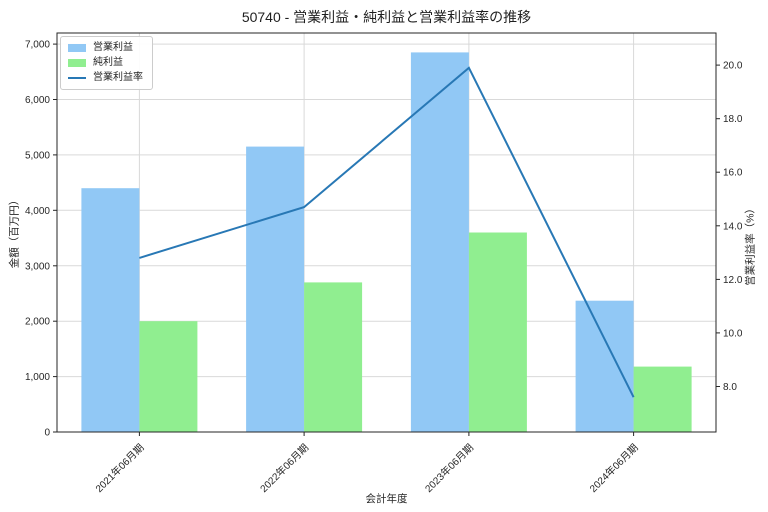 The width and height of the screenshot is (768, 512). Describe the element at coordinates (614, 468) in the screenshot. I see `x-tick-label: 2024年06月期` at that location.